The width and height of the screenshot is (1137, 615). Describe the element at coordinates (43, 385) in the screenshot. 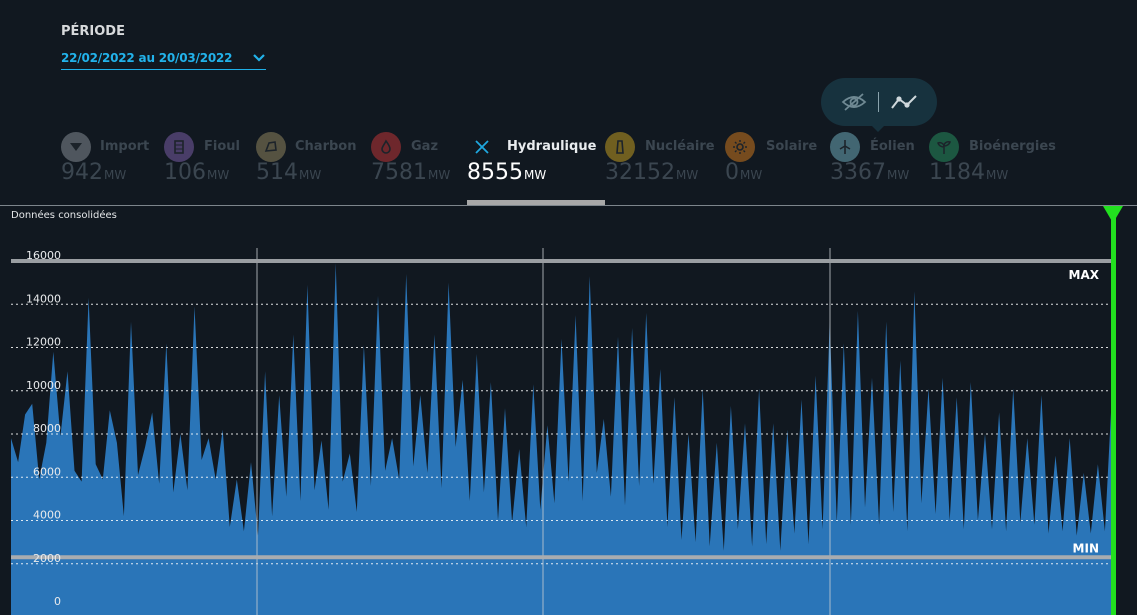

I see `y-tick-label: 10000` at that location.